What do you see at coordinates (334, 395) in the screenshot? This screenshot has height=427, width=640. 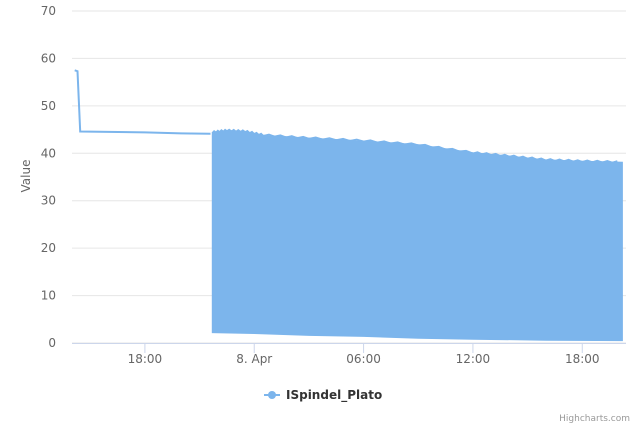 I see `legend-label: ISpindel_Plato` at bounding box center [334, 395].